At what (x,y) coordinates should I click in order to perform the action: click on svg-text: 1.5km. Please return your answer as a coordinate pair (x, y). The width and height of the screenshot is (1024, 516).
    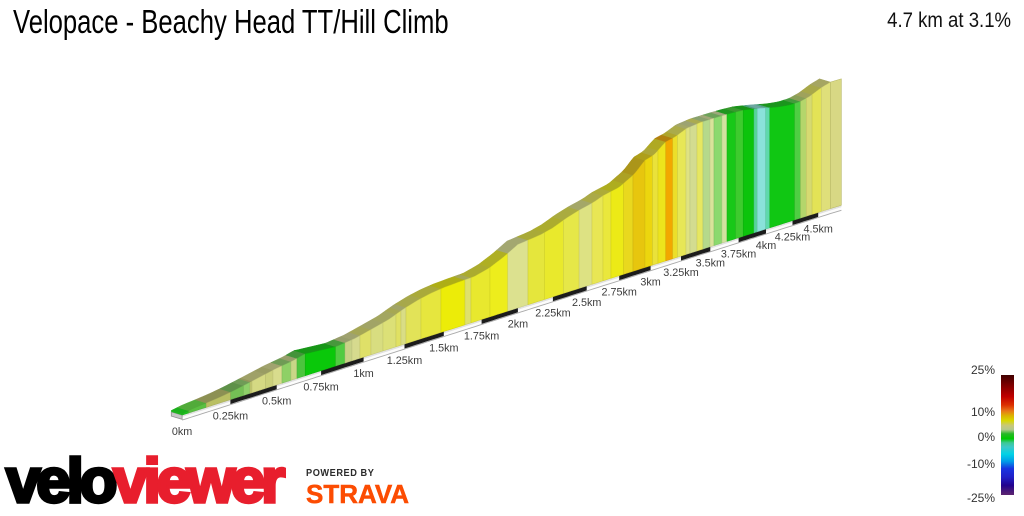
    Looking at the image, I should click on (443, 348).